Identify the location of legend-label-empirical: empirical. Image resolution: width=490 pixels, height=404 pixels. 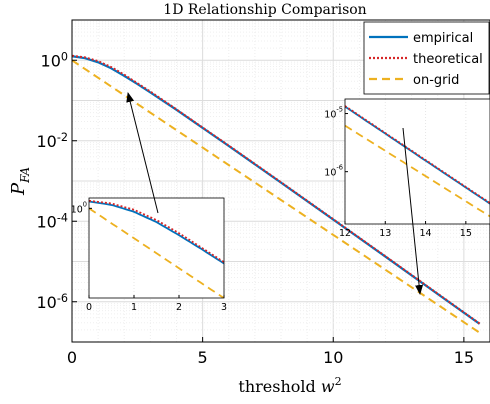
(443, 38).